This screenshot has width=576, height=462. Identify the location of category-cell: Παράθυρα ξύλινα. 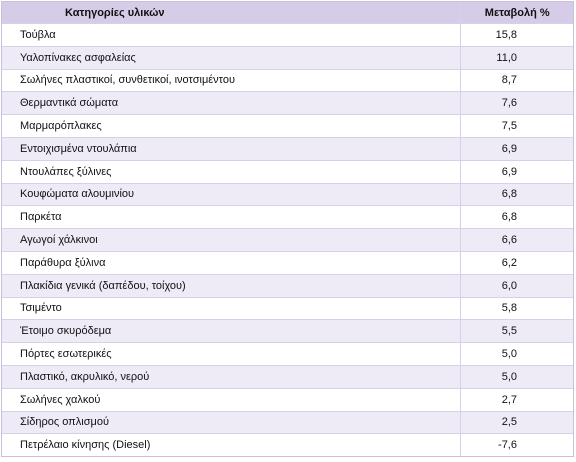
(63, 262).